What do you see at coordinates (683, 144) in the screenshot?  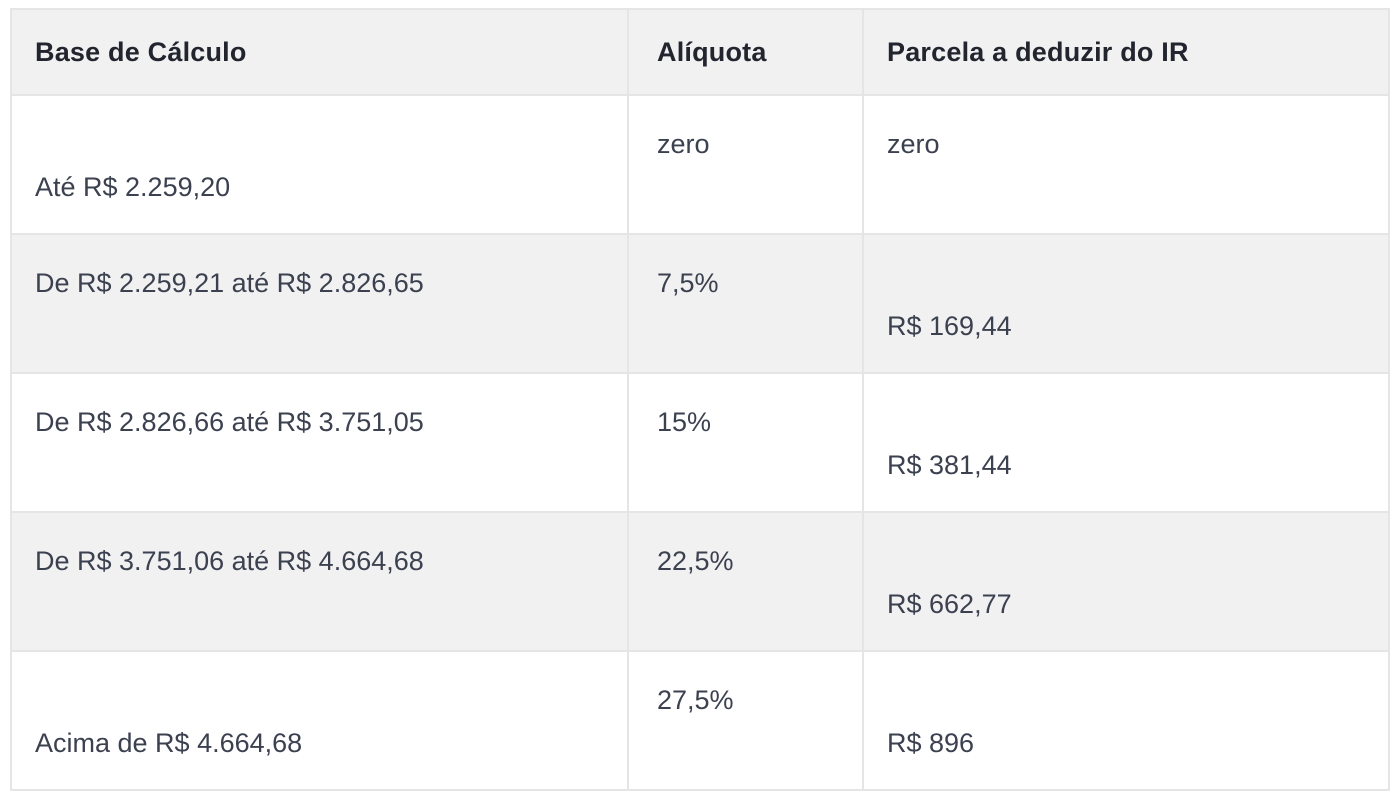 I see `cell-aliquota-row1-text: zero` at bounding box center [683, 144].